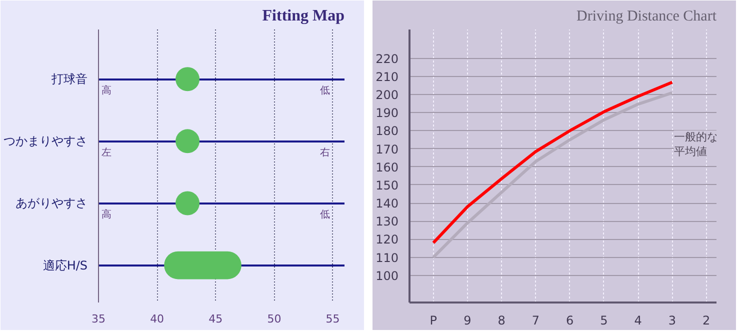 The height and width of the screenshot is (332, 737). Describe the element at coordinates (387, 257) in the screenshot. I see `y-tick-label: 110` at that location.